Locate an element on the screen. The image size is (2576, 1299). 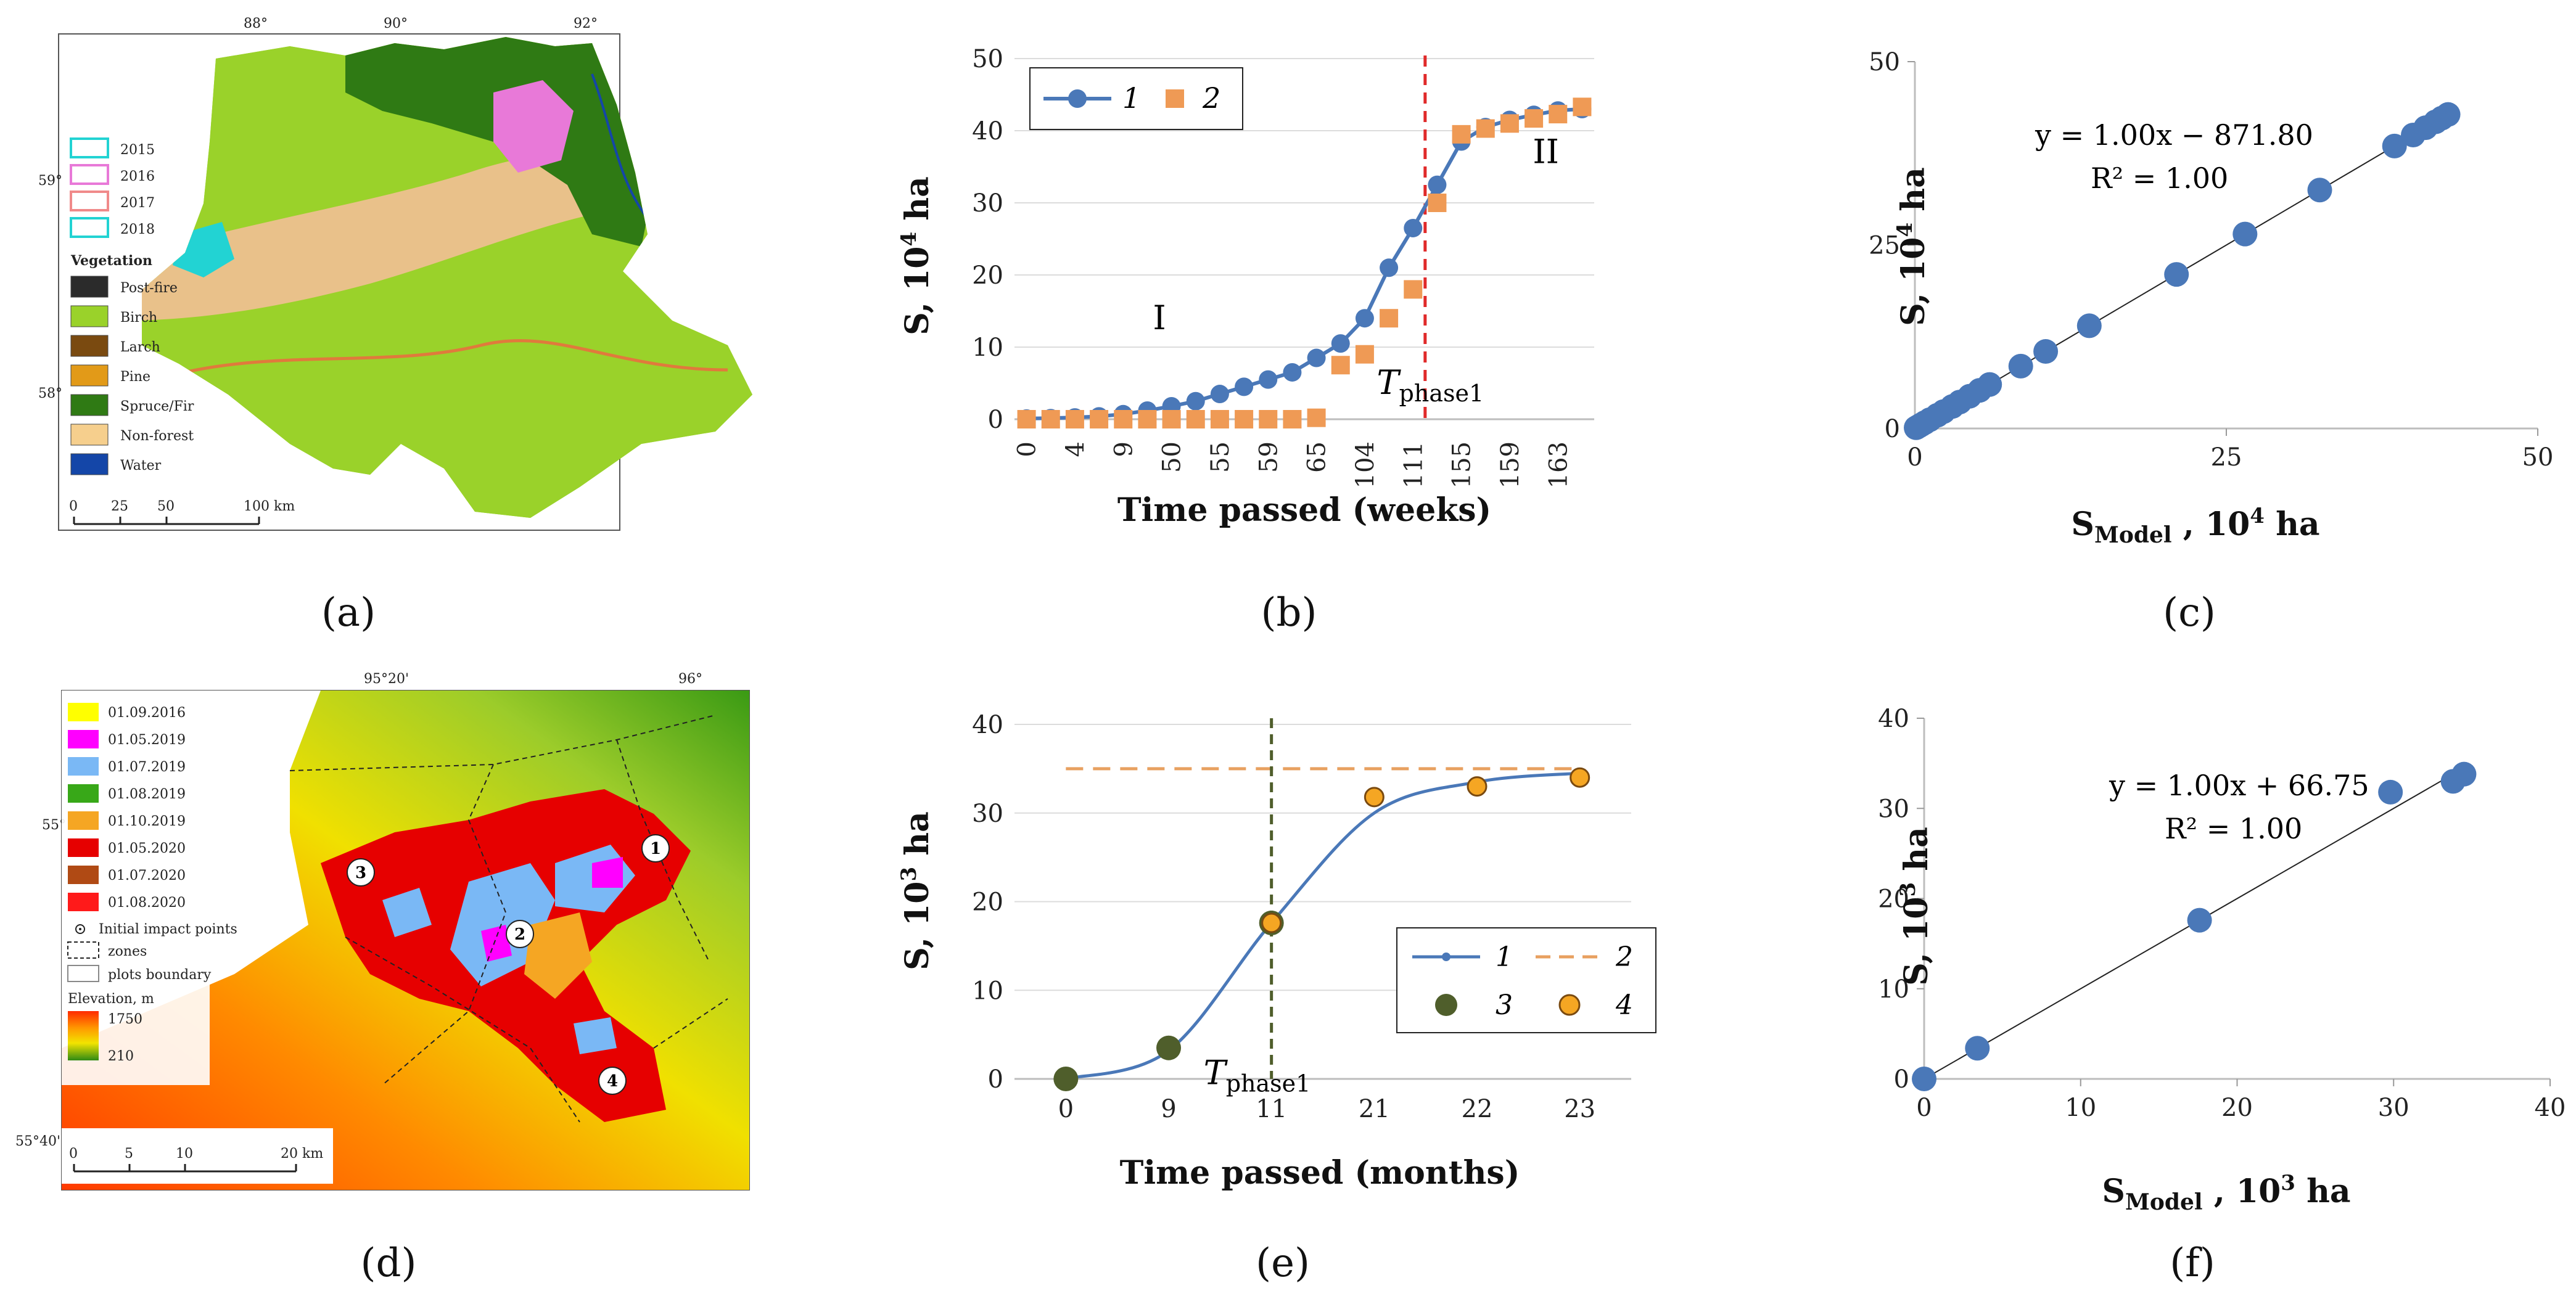
chart-f-r2: R² = 1.00 is located at coordinates (2233, 828).